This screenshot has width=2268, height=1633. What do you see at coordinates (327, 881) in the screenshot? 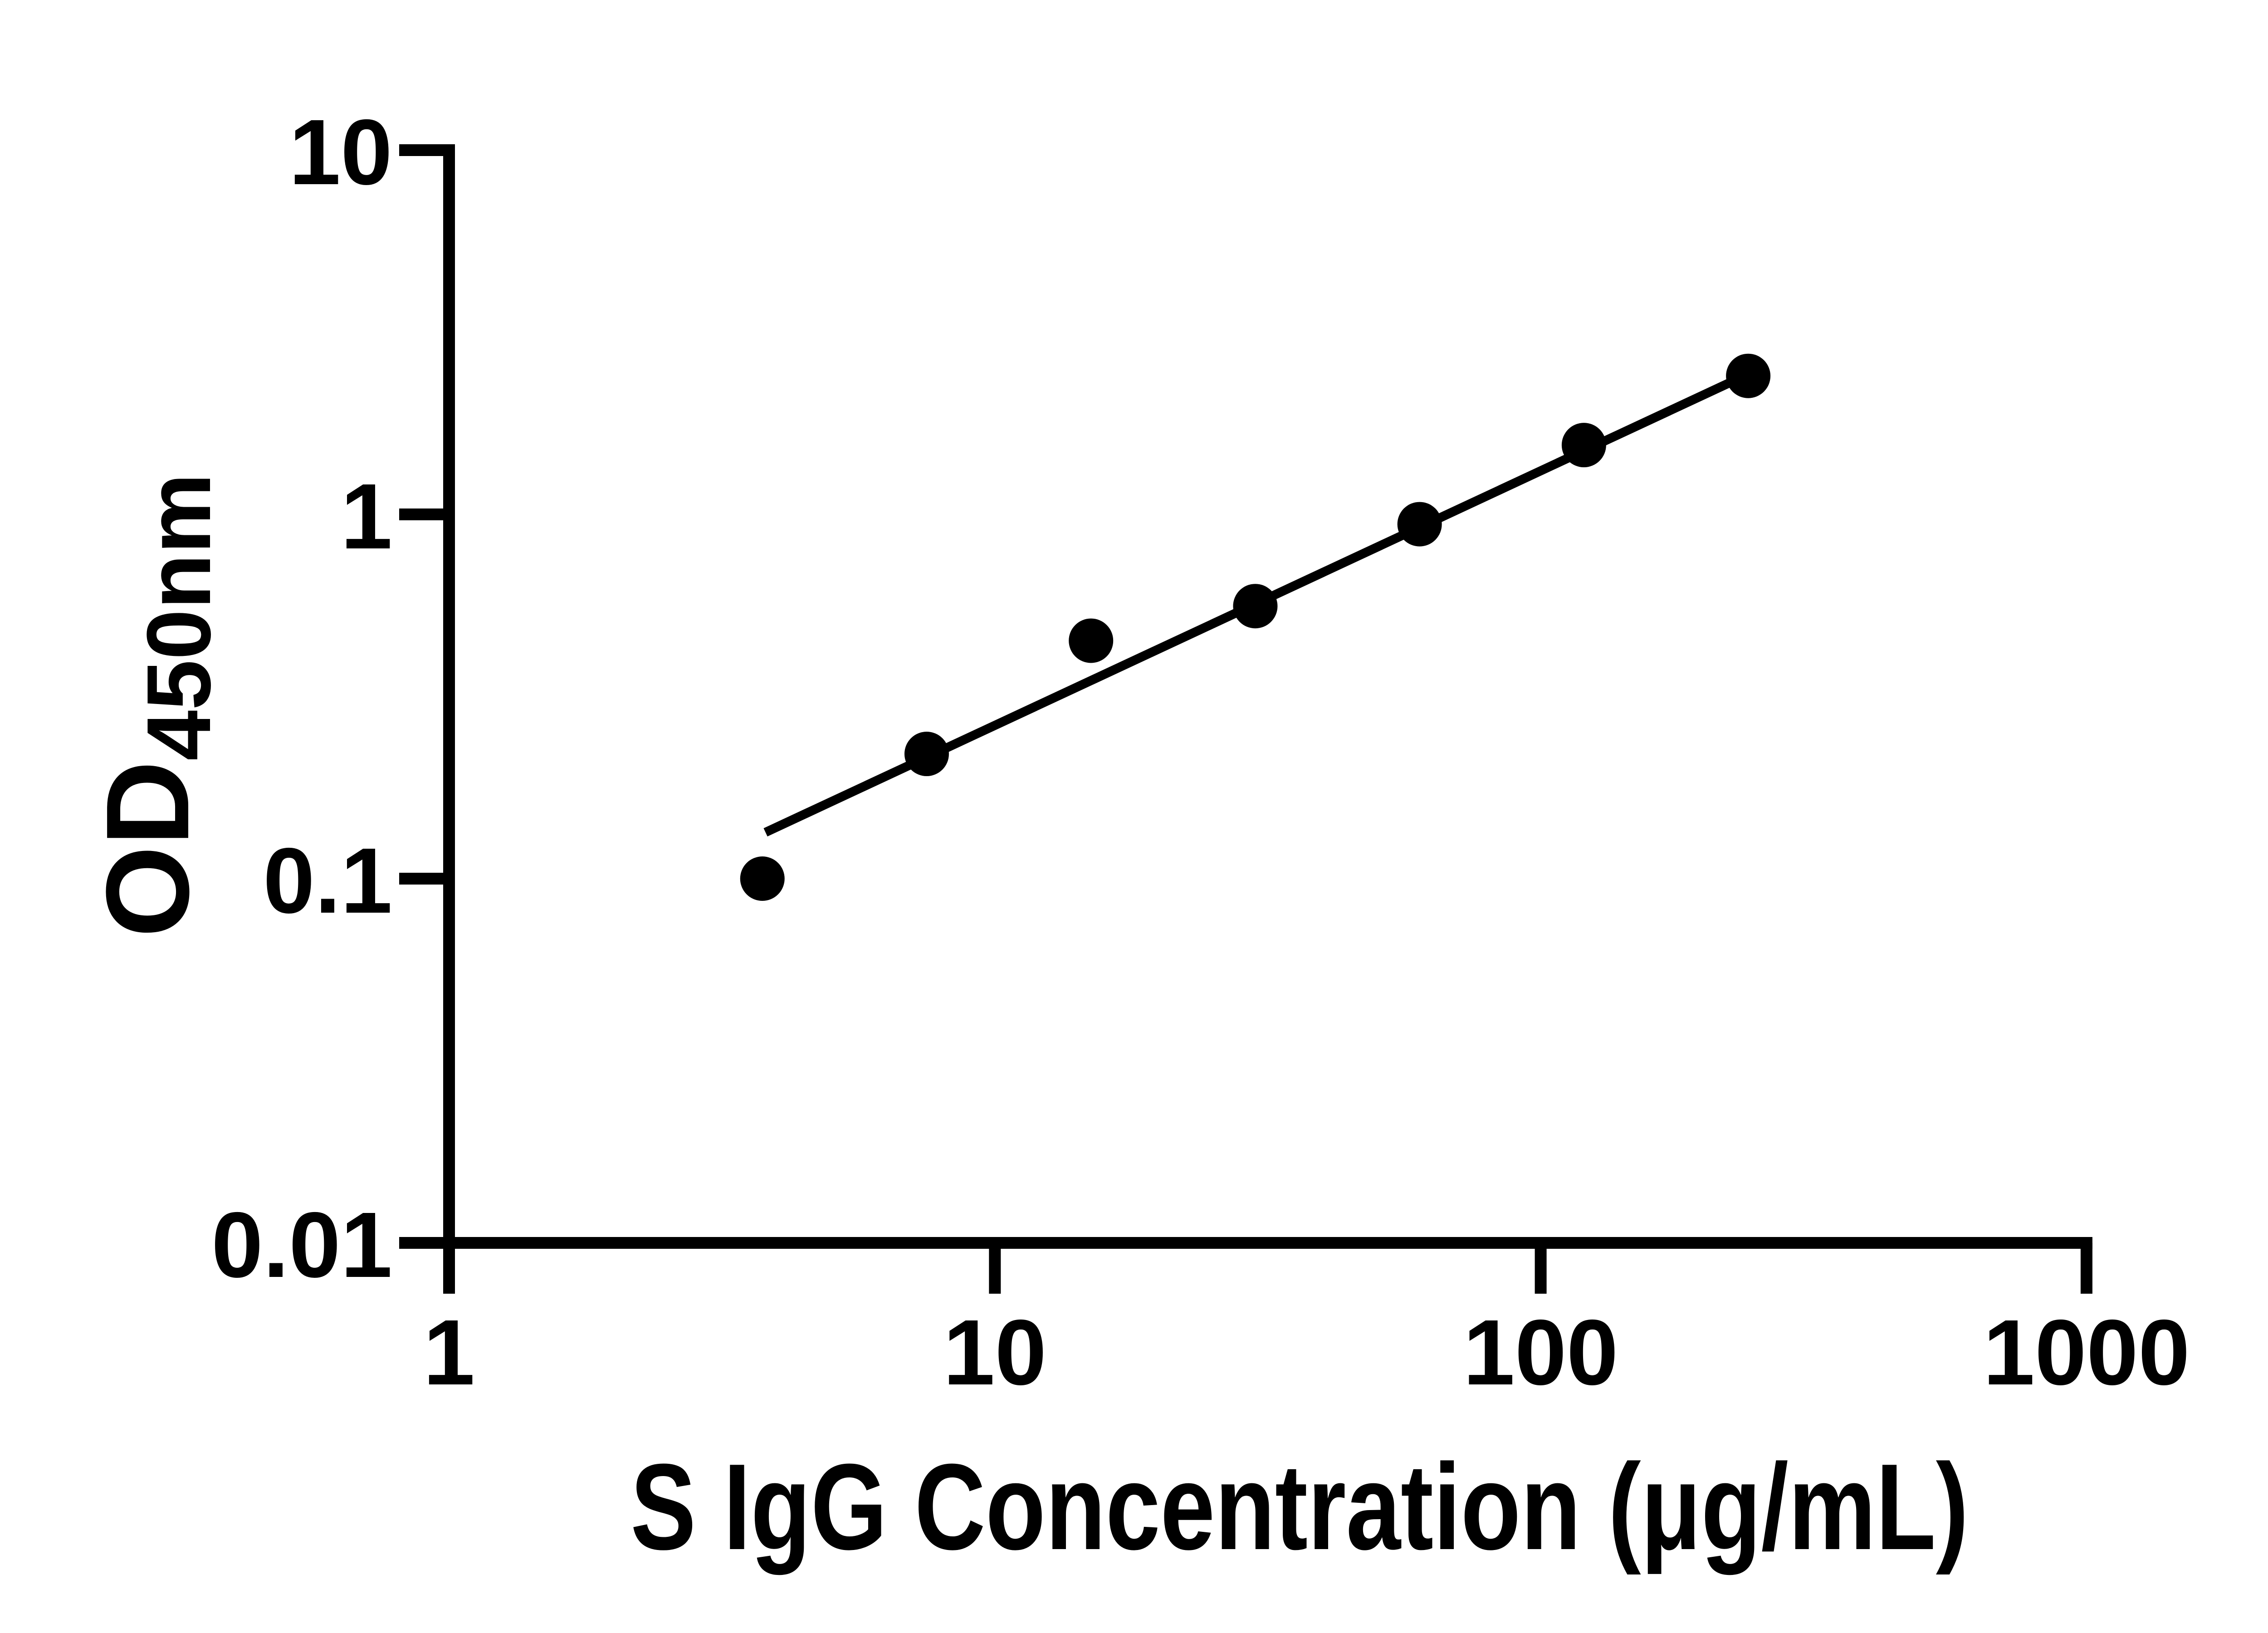
I see `y-tick-label: 0.1` at bounding box center [327, 881].